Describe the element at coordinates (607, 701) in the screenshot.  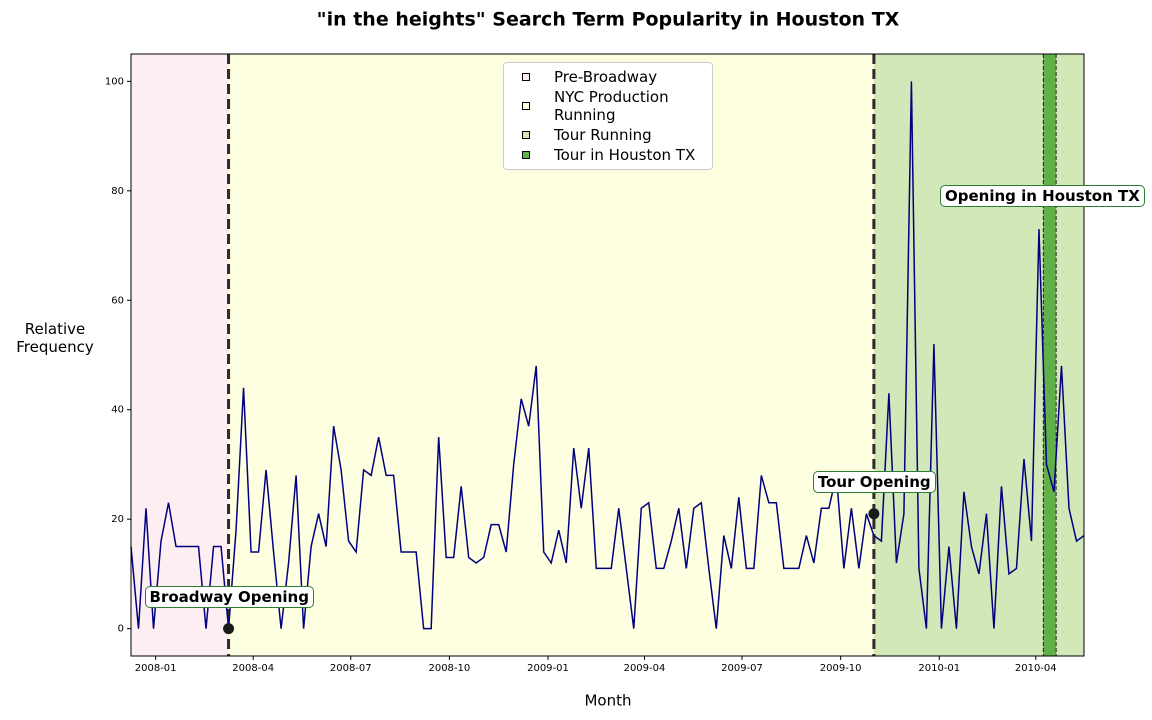
I see `x-axis-label: Month` at that location.